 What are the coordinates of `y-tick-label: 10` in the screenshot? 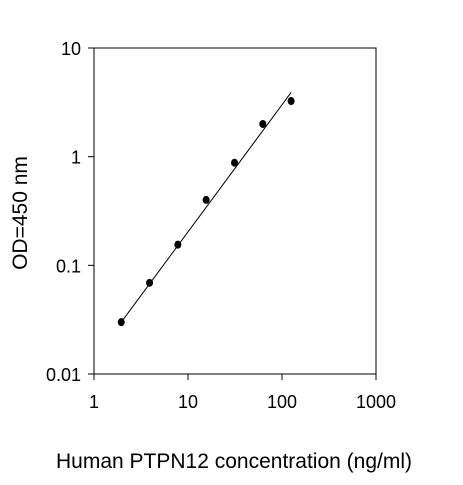 It's located at (71, 49).